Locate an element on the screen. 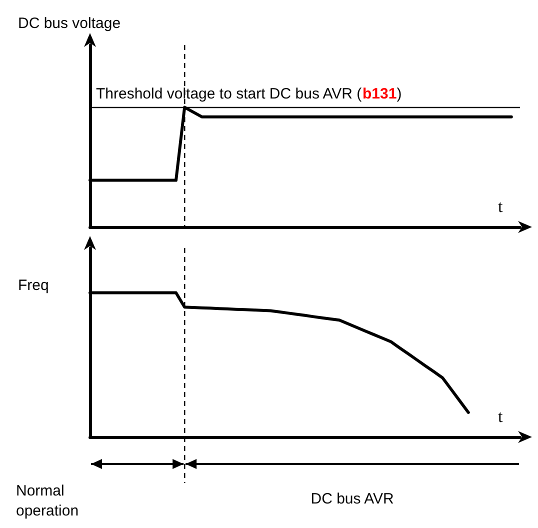  y-axis-title: DC bus voltage is located at coordinates (69, 23).